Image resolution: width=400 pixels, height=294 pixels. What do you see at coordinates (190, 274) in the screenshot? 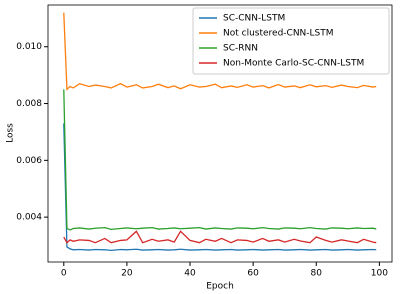
I see `x-tick-label: 40` at bounding box center [190, 274].